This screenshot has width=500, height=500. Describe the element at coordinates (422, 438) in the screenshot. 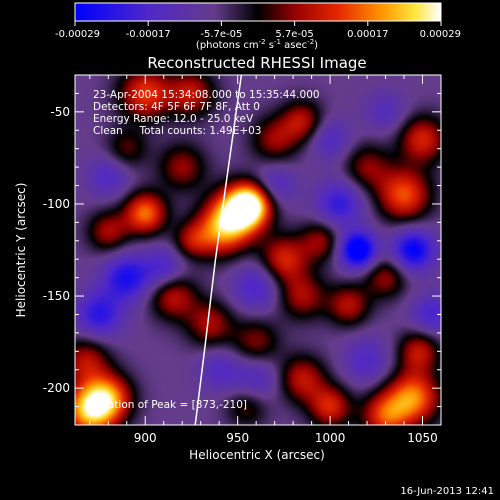

I see `x-tick-label: 1050` at that location.